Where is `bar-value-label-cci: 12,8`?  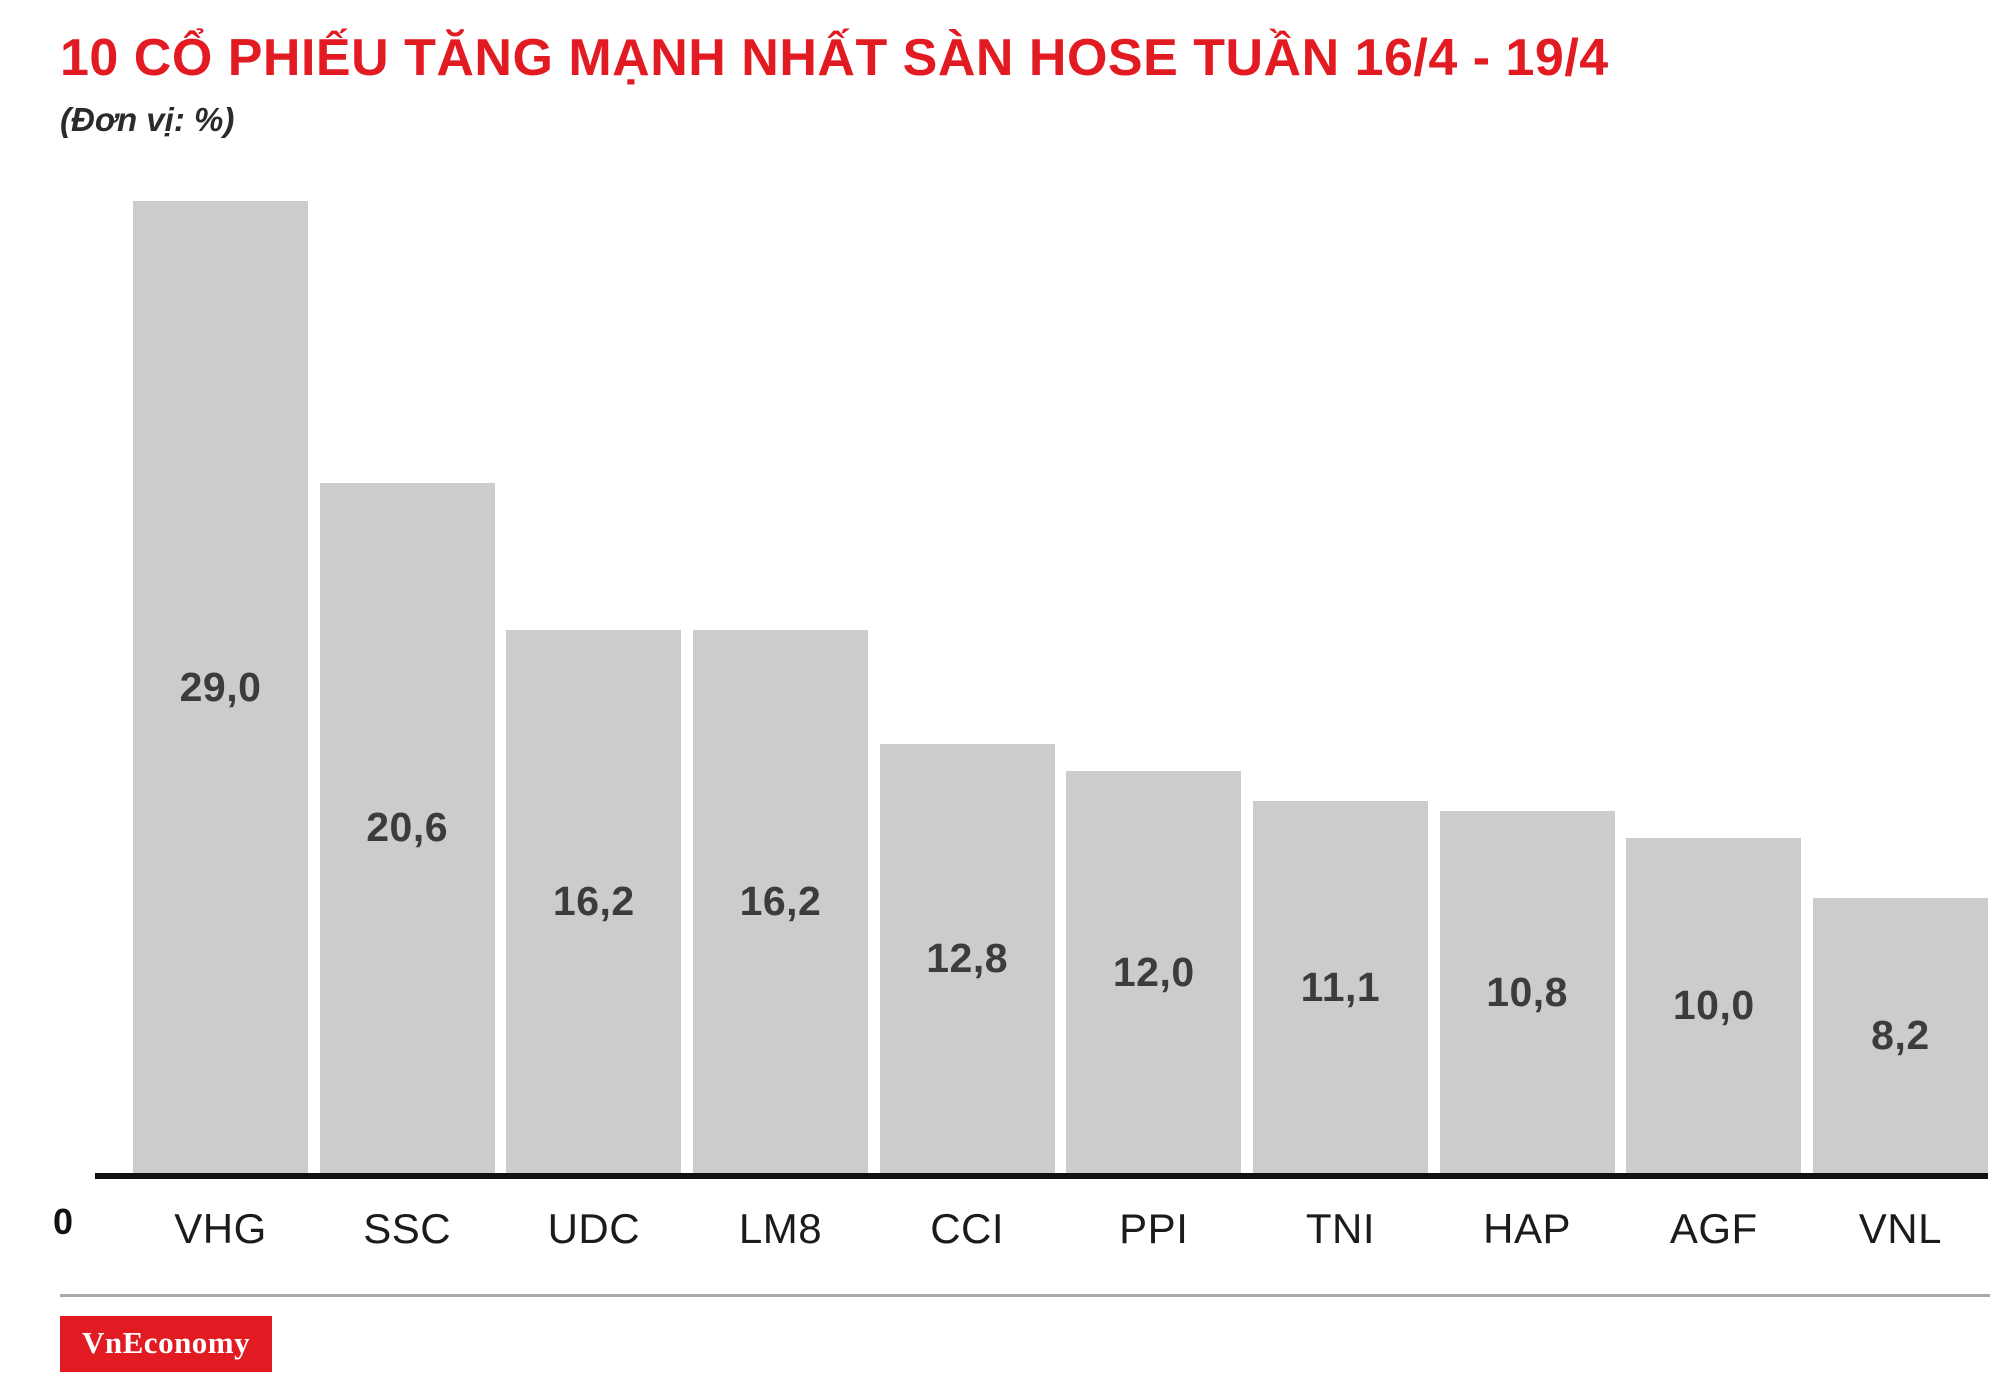 bar-value-label-cci: 12,8 is located at coordinates (967, 958).